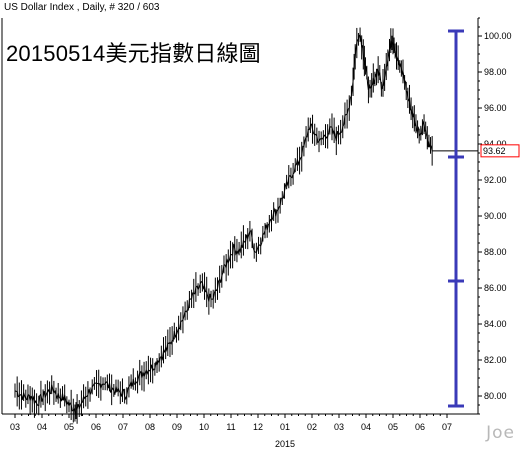  Describe the element at coordinates (495, 180) in the screenshot. I see `y-tick-label: 92.00` at that location.